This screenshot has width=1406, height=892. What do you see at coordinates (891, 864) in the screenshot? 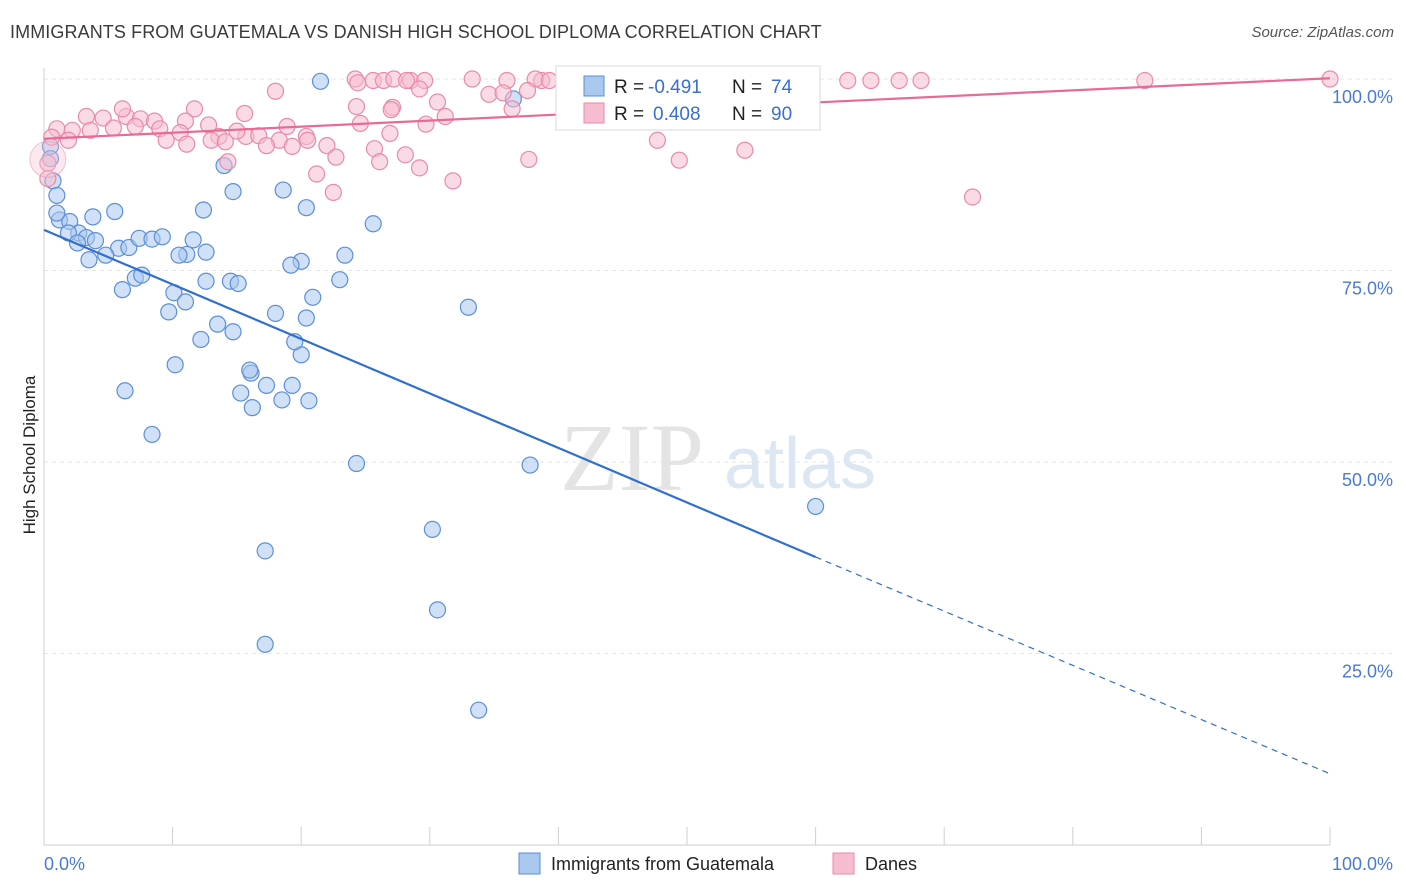
I see `bottom-legend-label-danes: Danes` at bounding box center [891, 864].